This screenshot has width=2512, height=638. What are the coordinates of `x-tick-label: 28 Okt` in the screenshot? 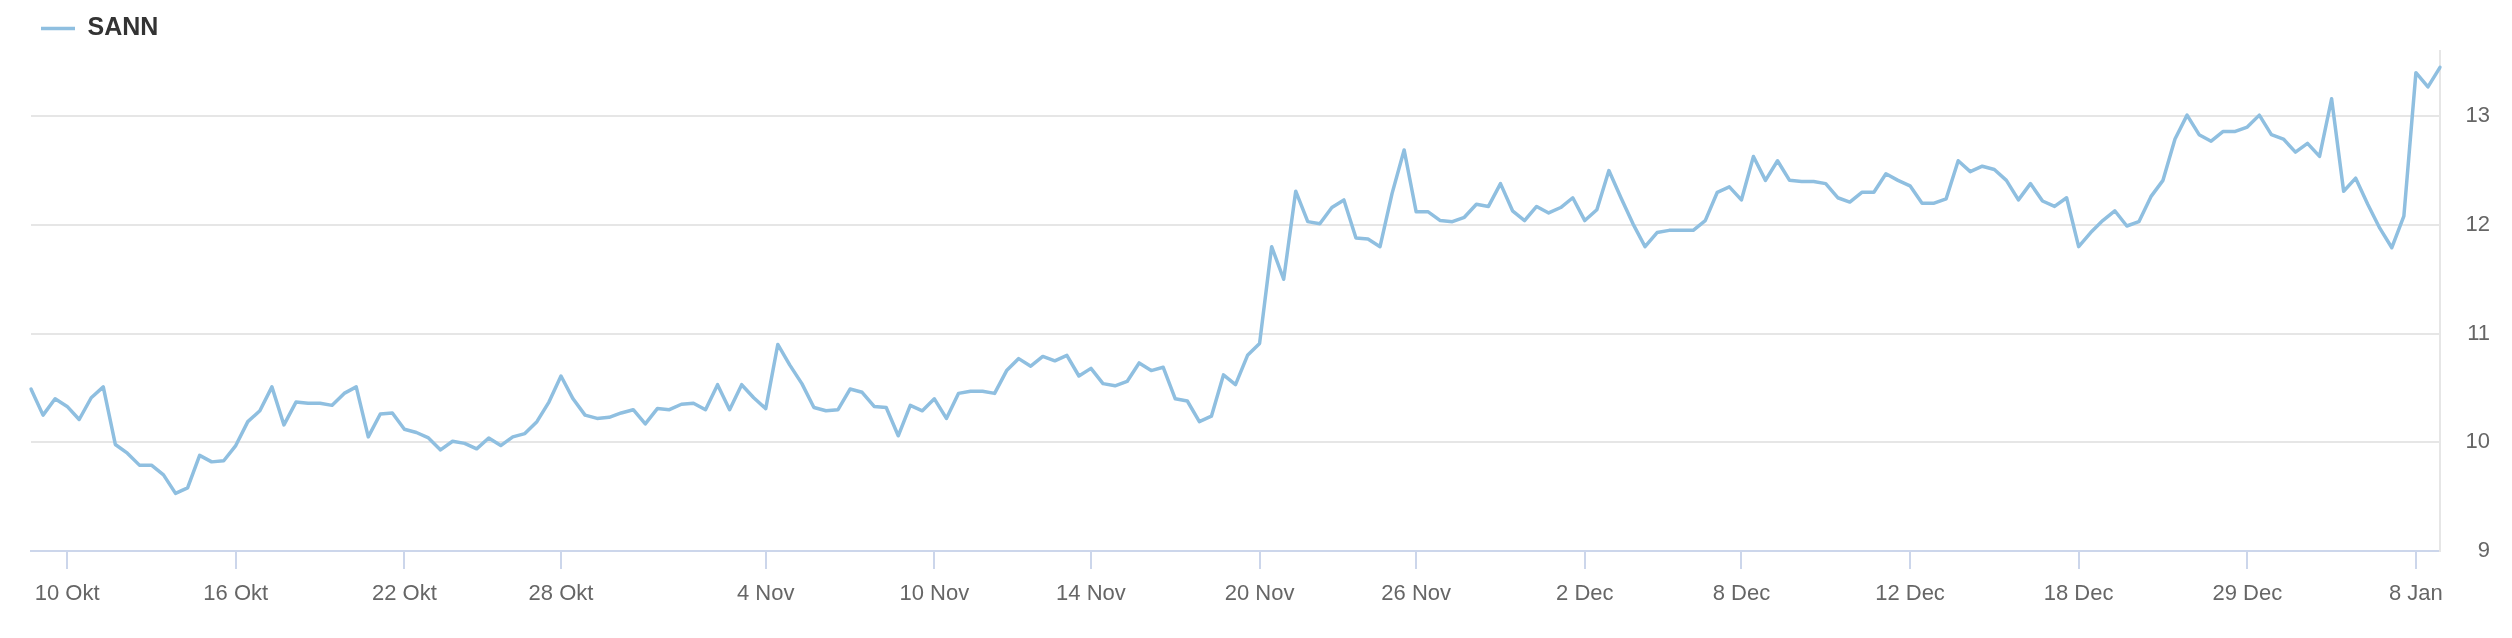 It's located at (561, 593).